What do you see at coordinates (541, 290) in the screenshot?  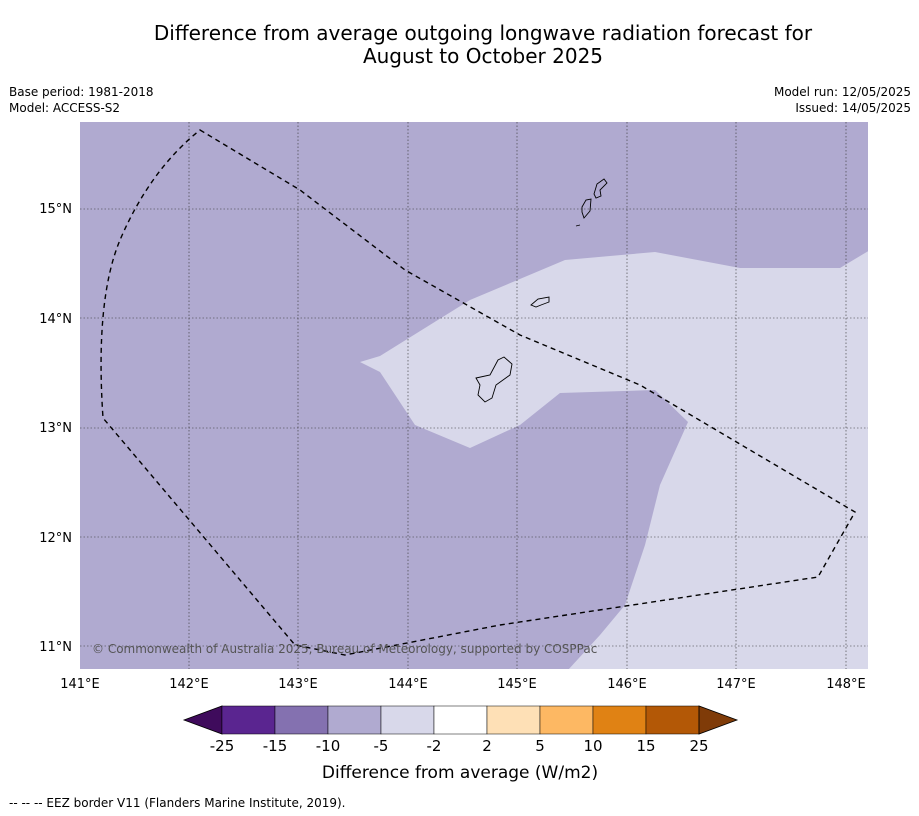 I see `islands` at bounding box center [541, 290].